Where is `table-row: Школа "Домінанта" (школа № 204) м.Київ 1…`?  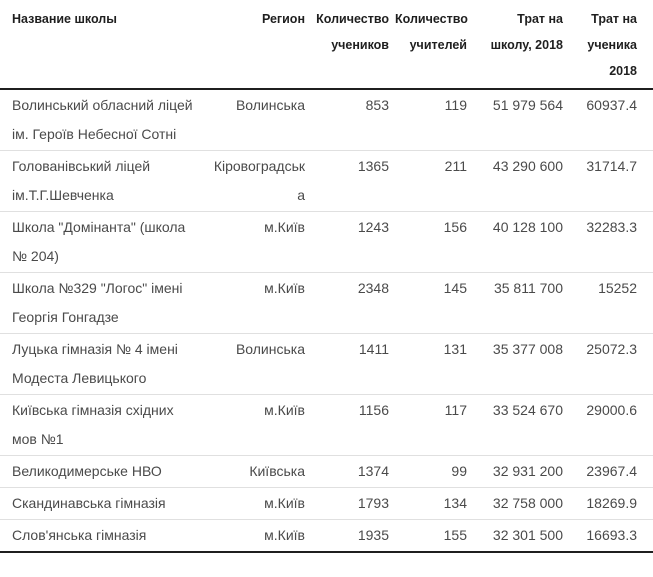 table-row: Школа "Домінанта" (школа № 204) м.Київ 1… is located at coordinates (326, 242).